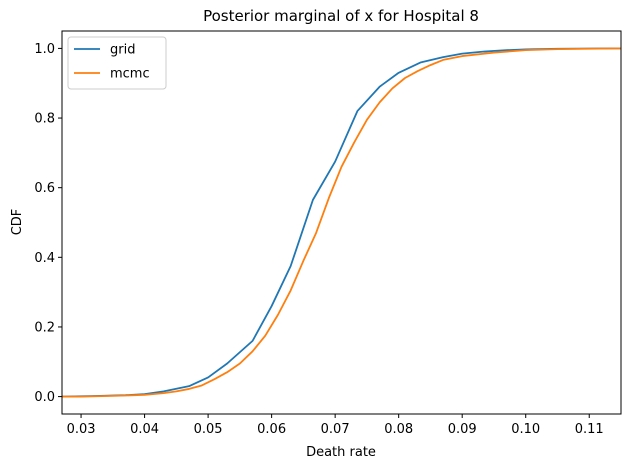  I want to click on y-tick-label: 0.0, so click(44, 397).